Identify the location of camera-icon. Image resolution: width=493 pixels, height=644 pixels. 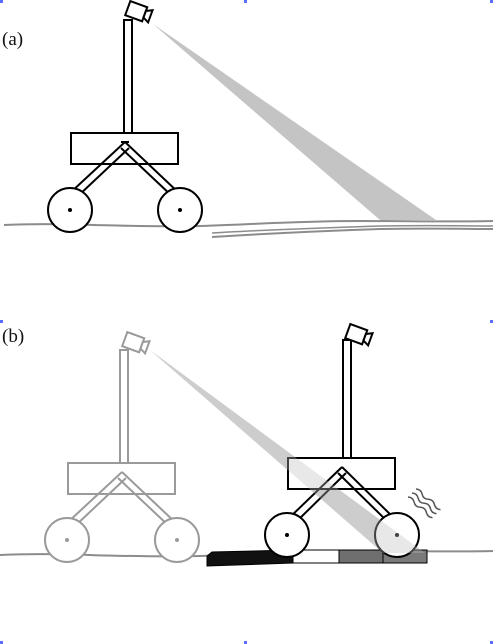
(139, 12).